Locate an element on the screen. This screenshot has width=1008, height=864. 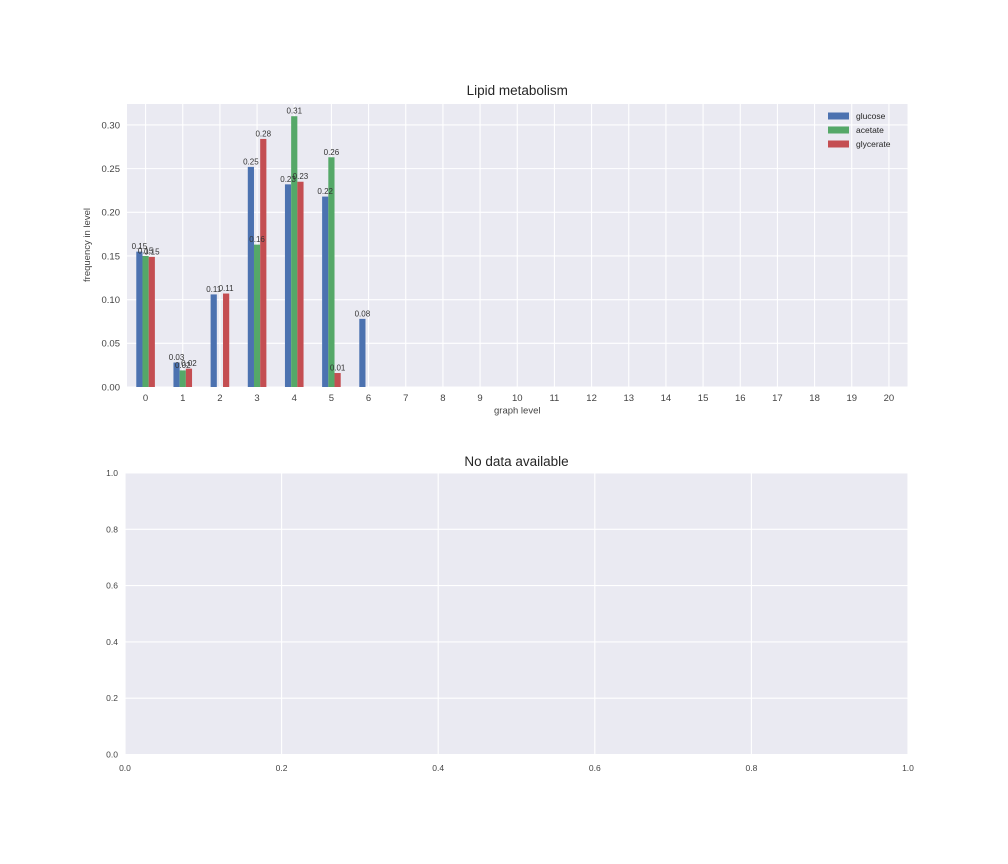
y-tick-label: 0.25 is located at coordinates (111, 169).